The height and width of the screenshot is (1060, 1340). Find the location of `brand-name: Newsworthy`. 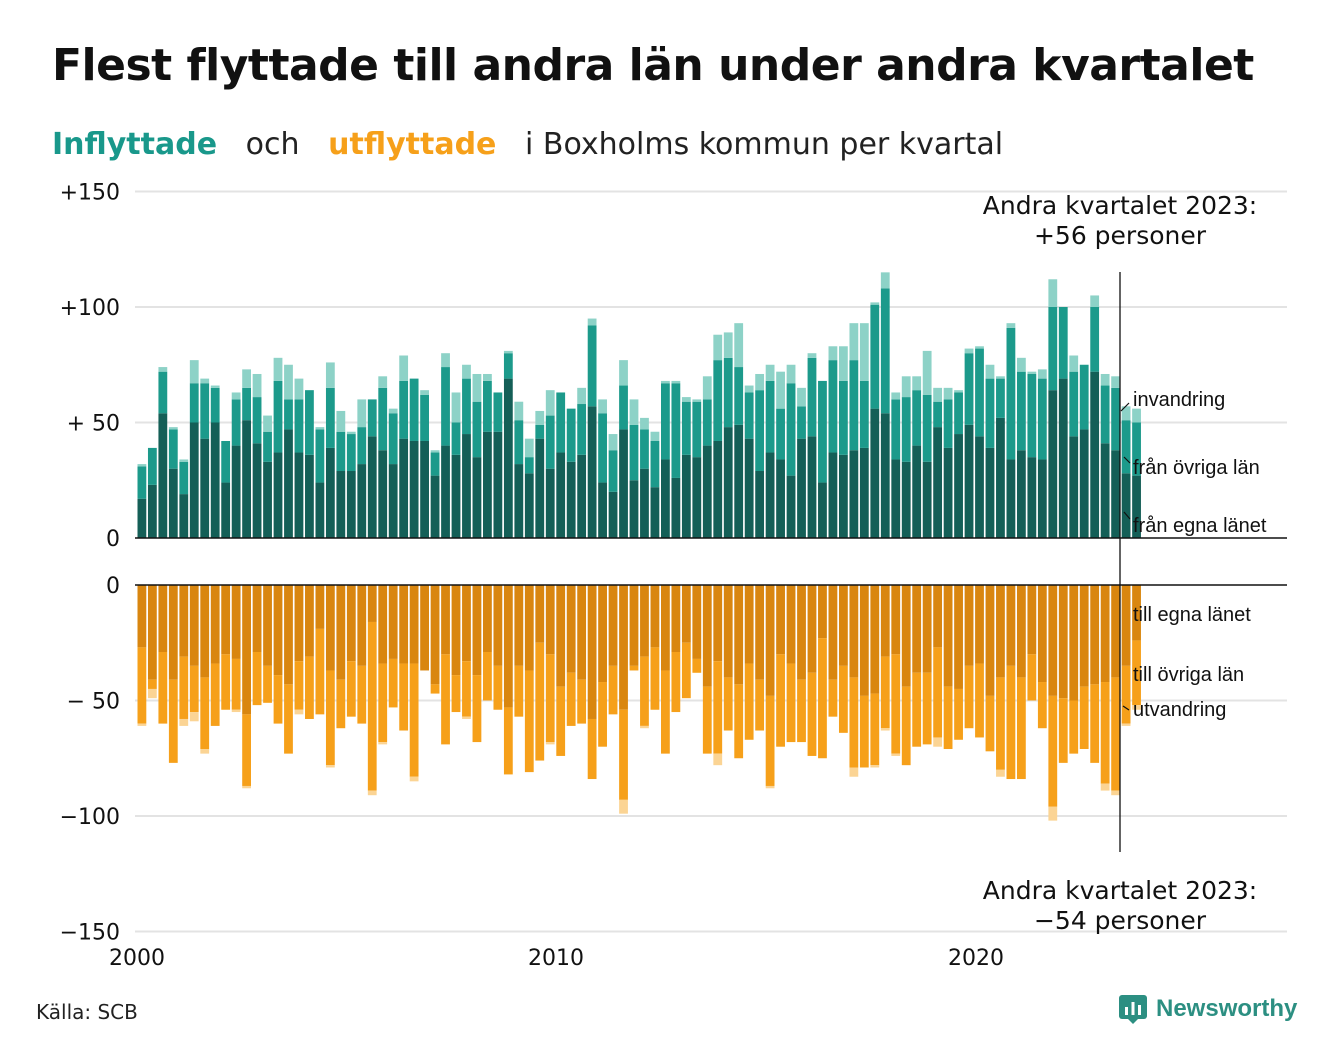

brand-name: Newsworthy is located at coordinates (1227, 1008).